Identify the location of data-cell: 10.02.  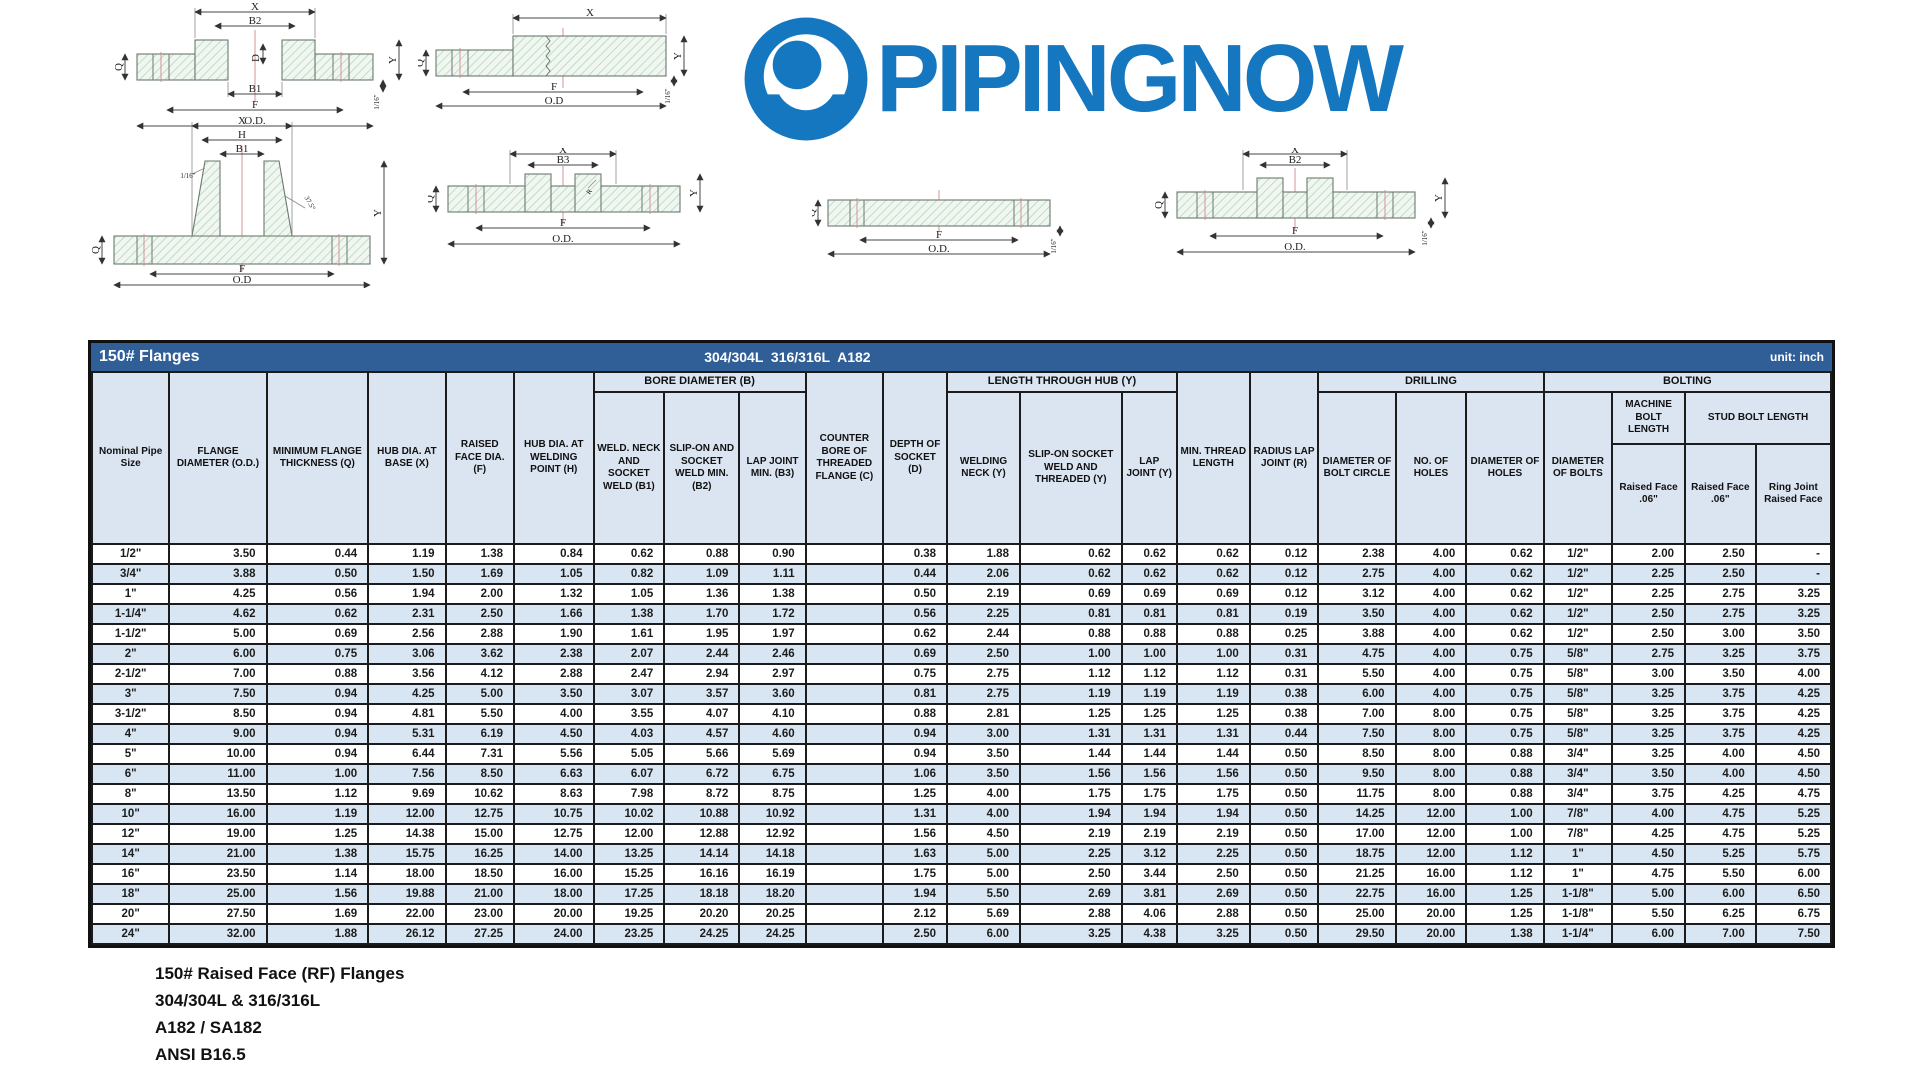
(629, 814).